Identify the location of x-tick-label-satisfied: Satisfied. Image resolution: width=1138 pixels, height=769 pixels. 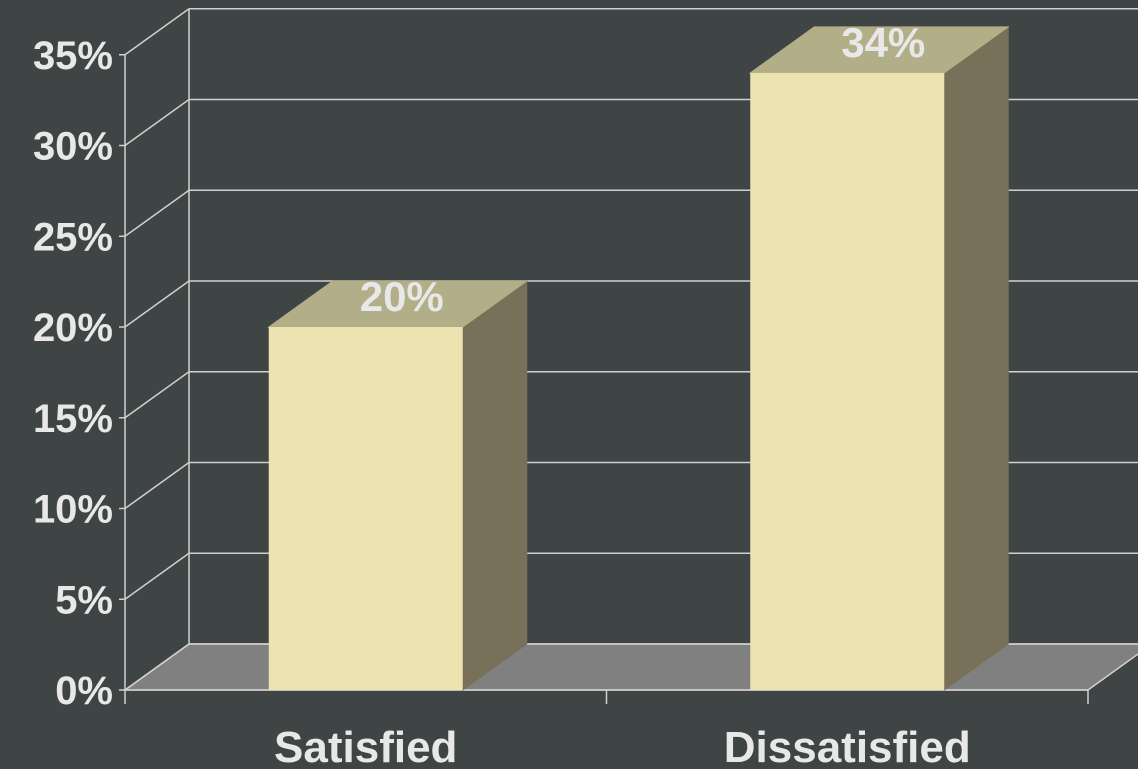
(365, 746).